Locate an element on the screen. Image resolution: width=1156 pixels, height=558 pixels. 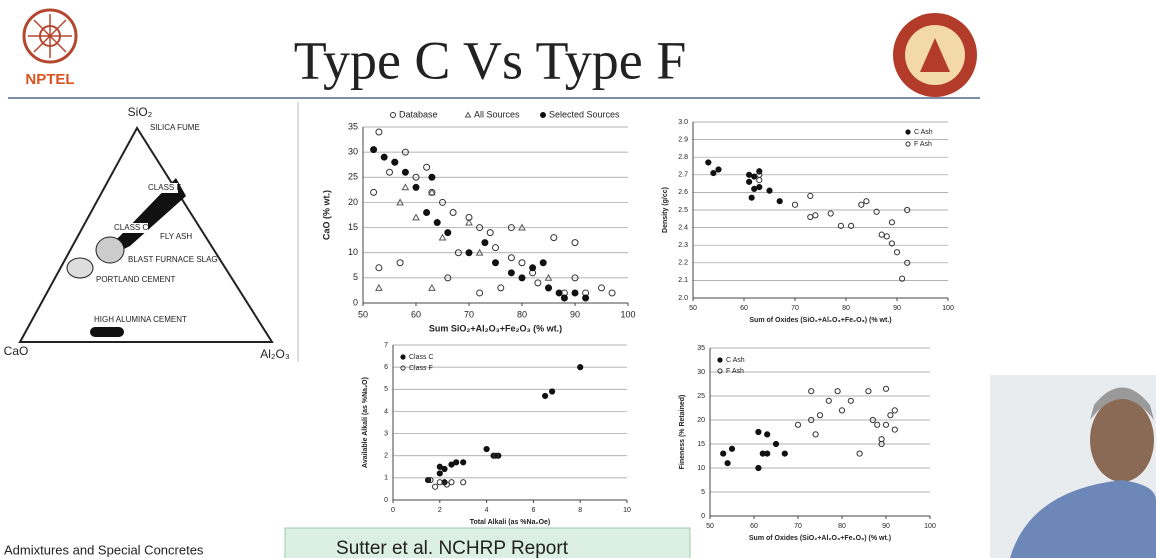
y-axis-label: Available Alkali (as %Na₂O) is located at coordinates (365, 422).